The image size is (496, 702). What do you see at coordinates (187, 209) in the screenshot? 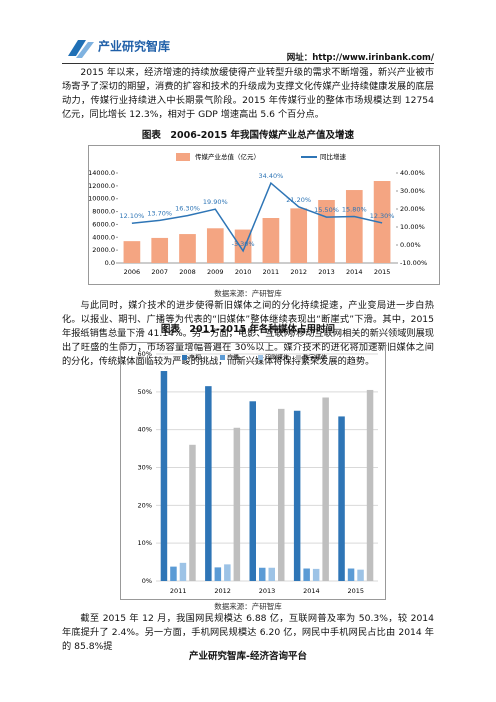
I see `data-label: 16.30%` at bounding box center [187, 209].